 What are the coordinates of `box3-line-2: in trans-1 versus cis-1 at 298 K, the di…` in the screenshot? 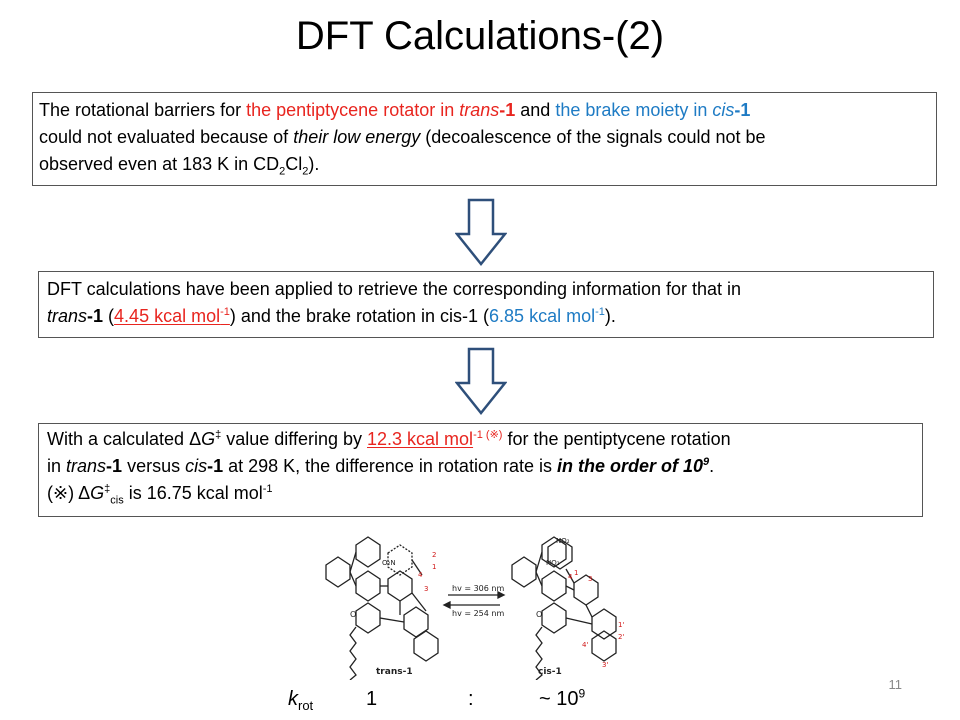 It's located at (381, 466).